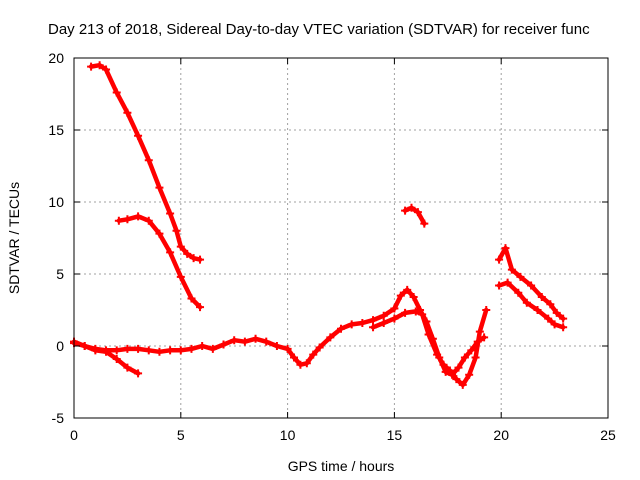 This screenshot has height=480, width=640. I want to click on x-tick-label: 25, so click(608, 435).